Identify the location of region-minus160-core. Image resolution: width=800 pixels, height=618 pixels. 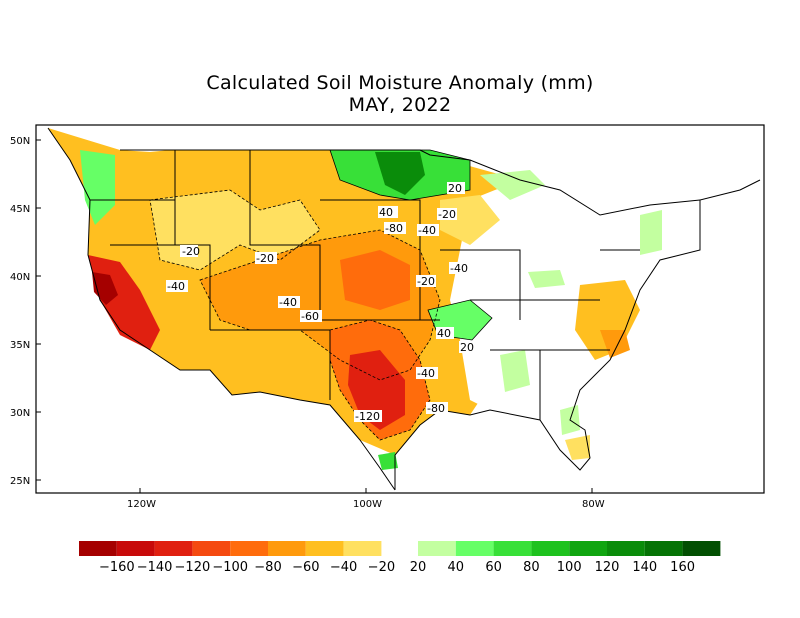
(105, 288).